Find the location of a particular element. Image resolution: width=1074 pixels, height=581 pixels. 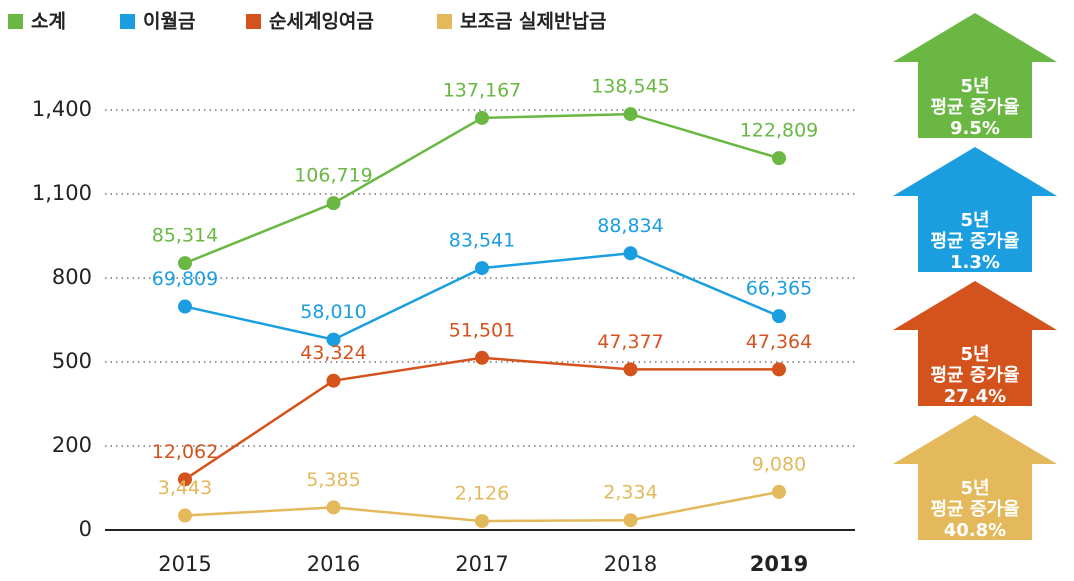

y-tick-label: 0 is located at coordinates (85, 529).